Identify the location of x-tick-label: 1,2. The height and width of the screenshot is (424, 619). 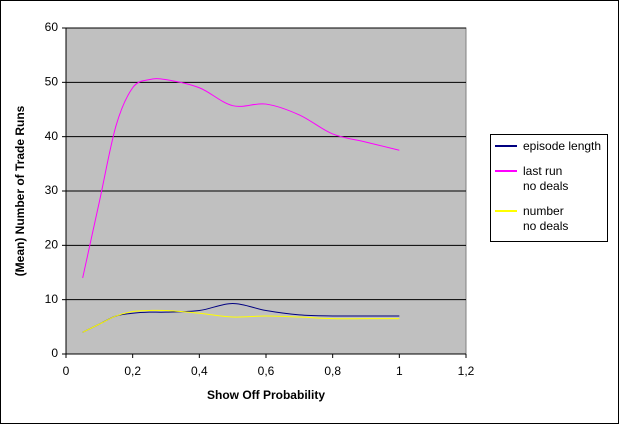
(466, 371).